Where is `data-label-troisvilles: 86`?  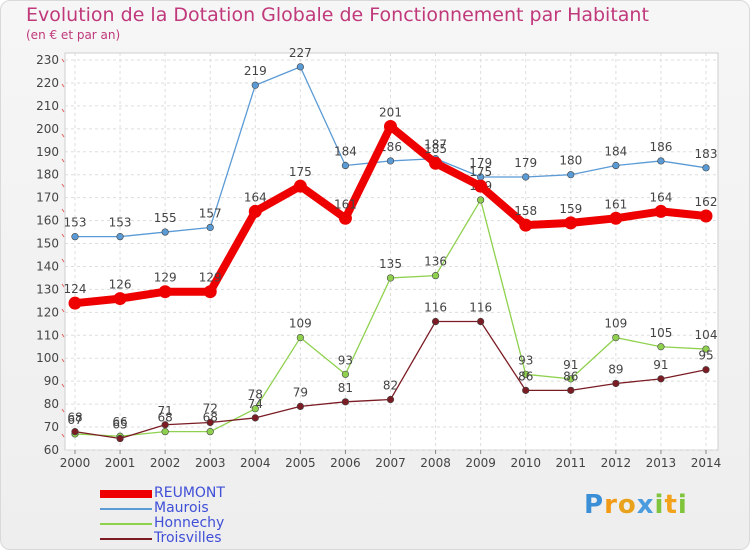
data-label-troisvilles: 86 is located at coordinates (525, 376).